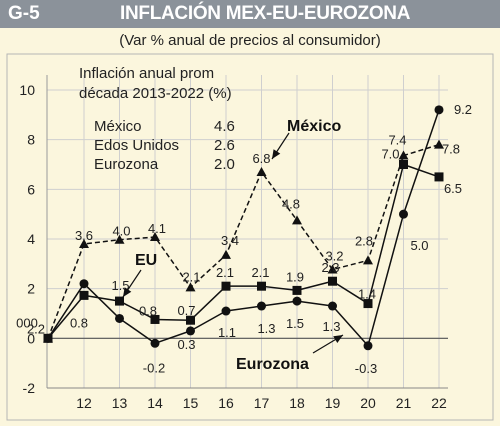 The image size is (500, 426). I want to click on x-tick-label: 14, so click(155, 403).